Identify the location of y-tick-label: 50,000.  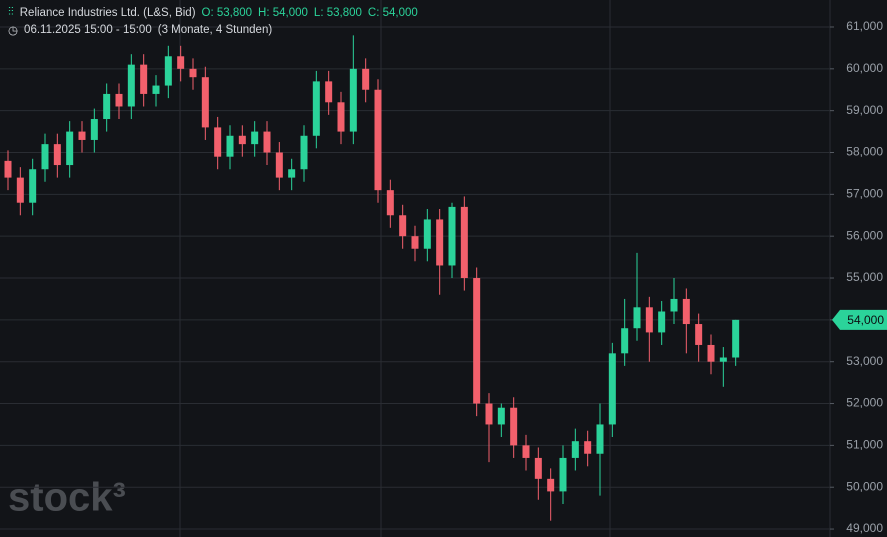
(864, 486).